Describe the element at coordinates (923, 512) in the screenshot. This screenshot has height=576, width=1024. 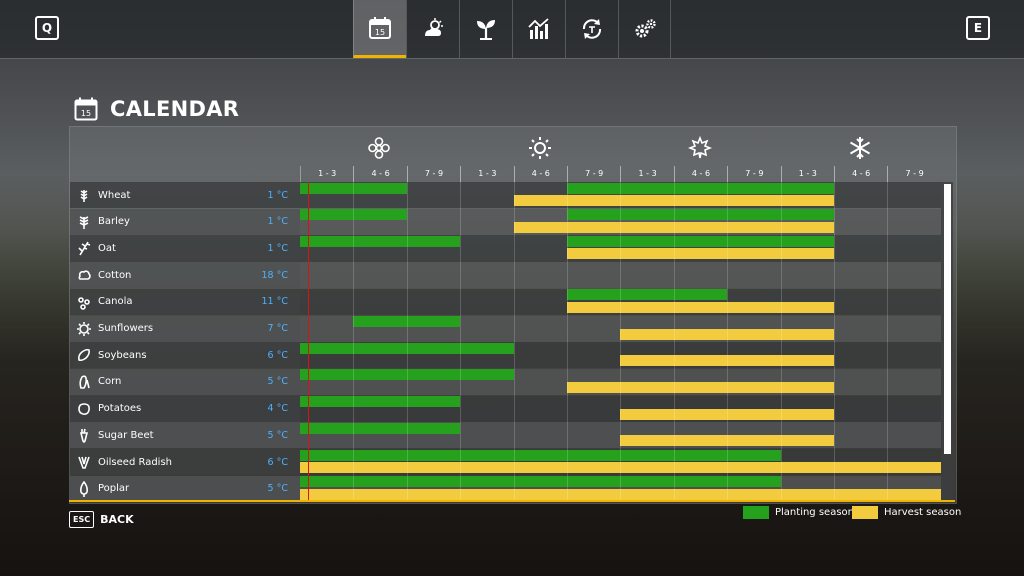
I see `legend-harvest-label: Harvest season` at that location.